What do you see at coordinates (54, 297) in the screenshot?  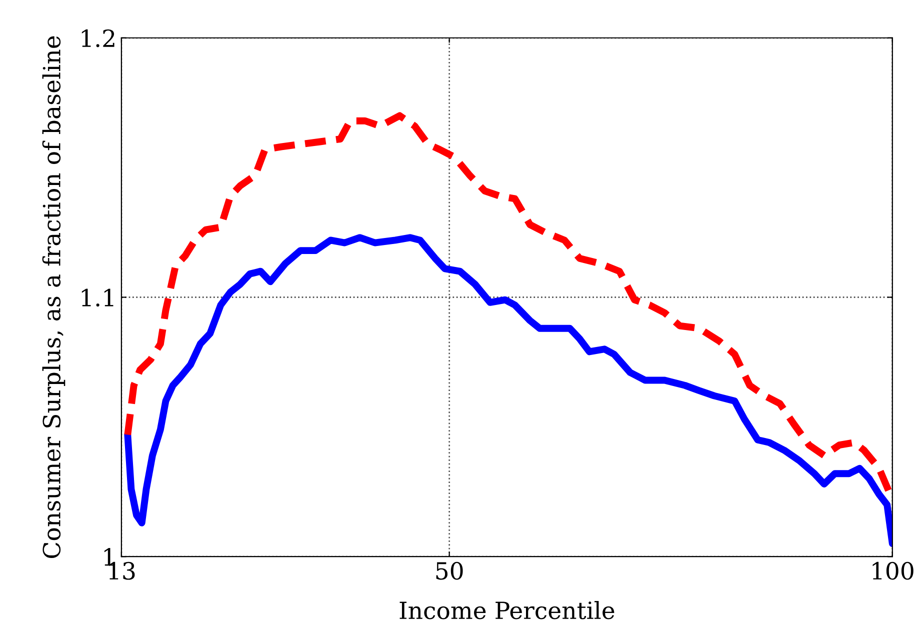 I see `y-axis-title: Consumer Surplus, as a fraction of baseline` at bounding box center [54, 297].